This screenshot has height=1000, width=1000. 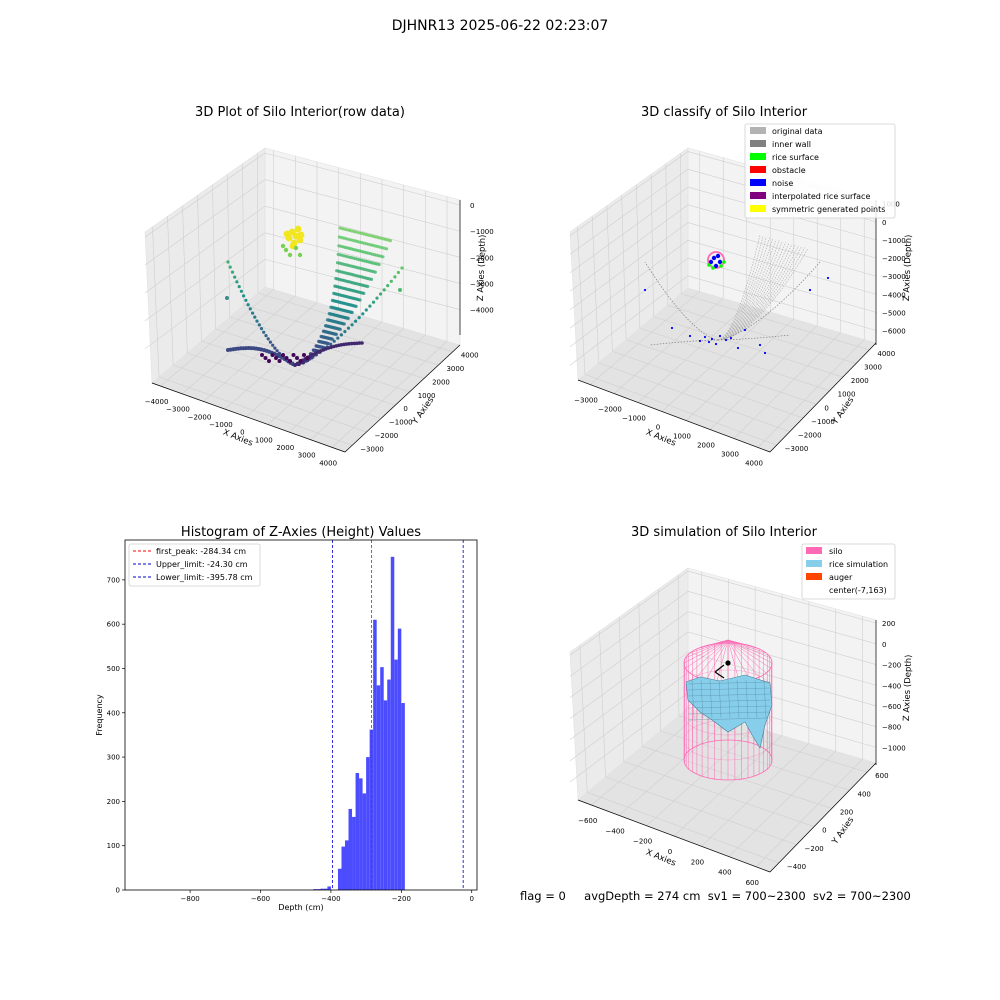 What do you see at coordinates (482, 267) in the screenshot?
I see `z-axis-label: Z Axies (Depth)` at bounding box center [482, 267].